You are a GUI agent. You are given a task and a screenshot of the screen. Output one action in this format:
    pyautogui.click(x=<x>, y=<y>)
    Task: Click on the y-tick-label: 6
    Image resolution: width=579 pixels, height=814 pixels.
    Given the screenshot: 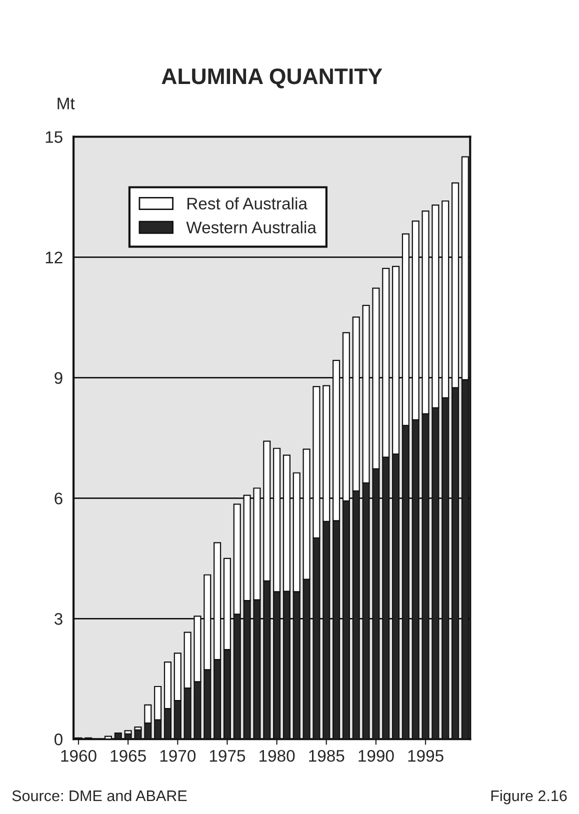 What is the action you would take?
    pyautogui.click(x=58, y=498)
    